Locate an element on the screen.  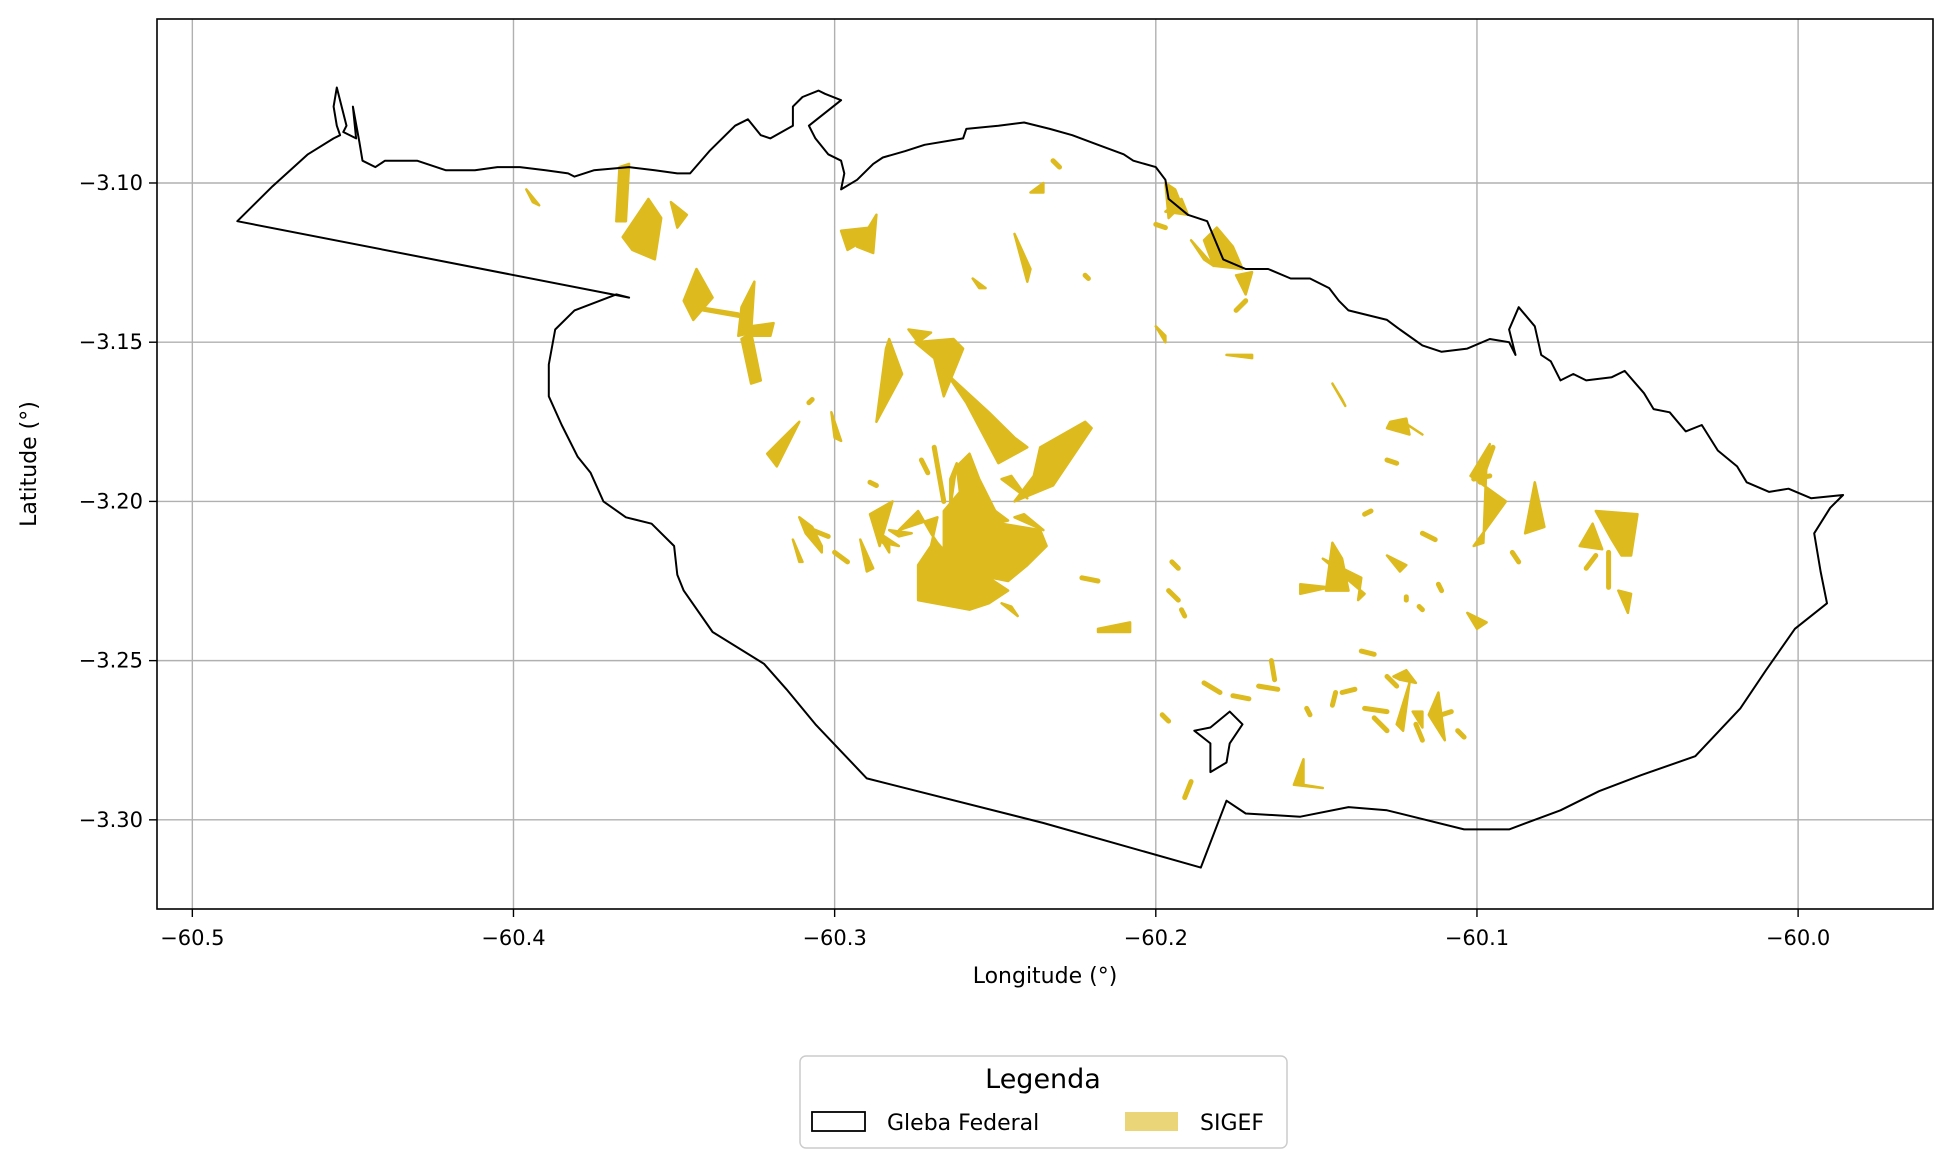
y-axis-title: Latitude (°) is located at coordinates (29, 464).